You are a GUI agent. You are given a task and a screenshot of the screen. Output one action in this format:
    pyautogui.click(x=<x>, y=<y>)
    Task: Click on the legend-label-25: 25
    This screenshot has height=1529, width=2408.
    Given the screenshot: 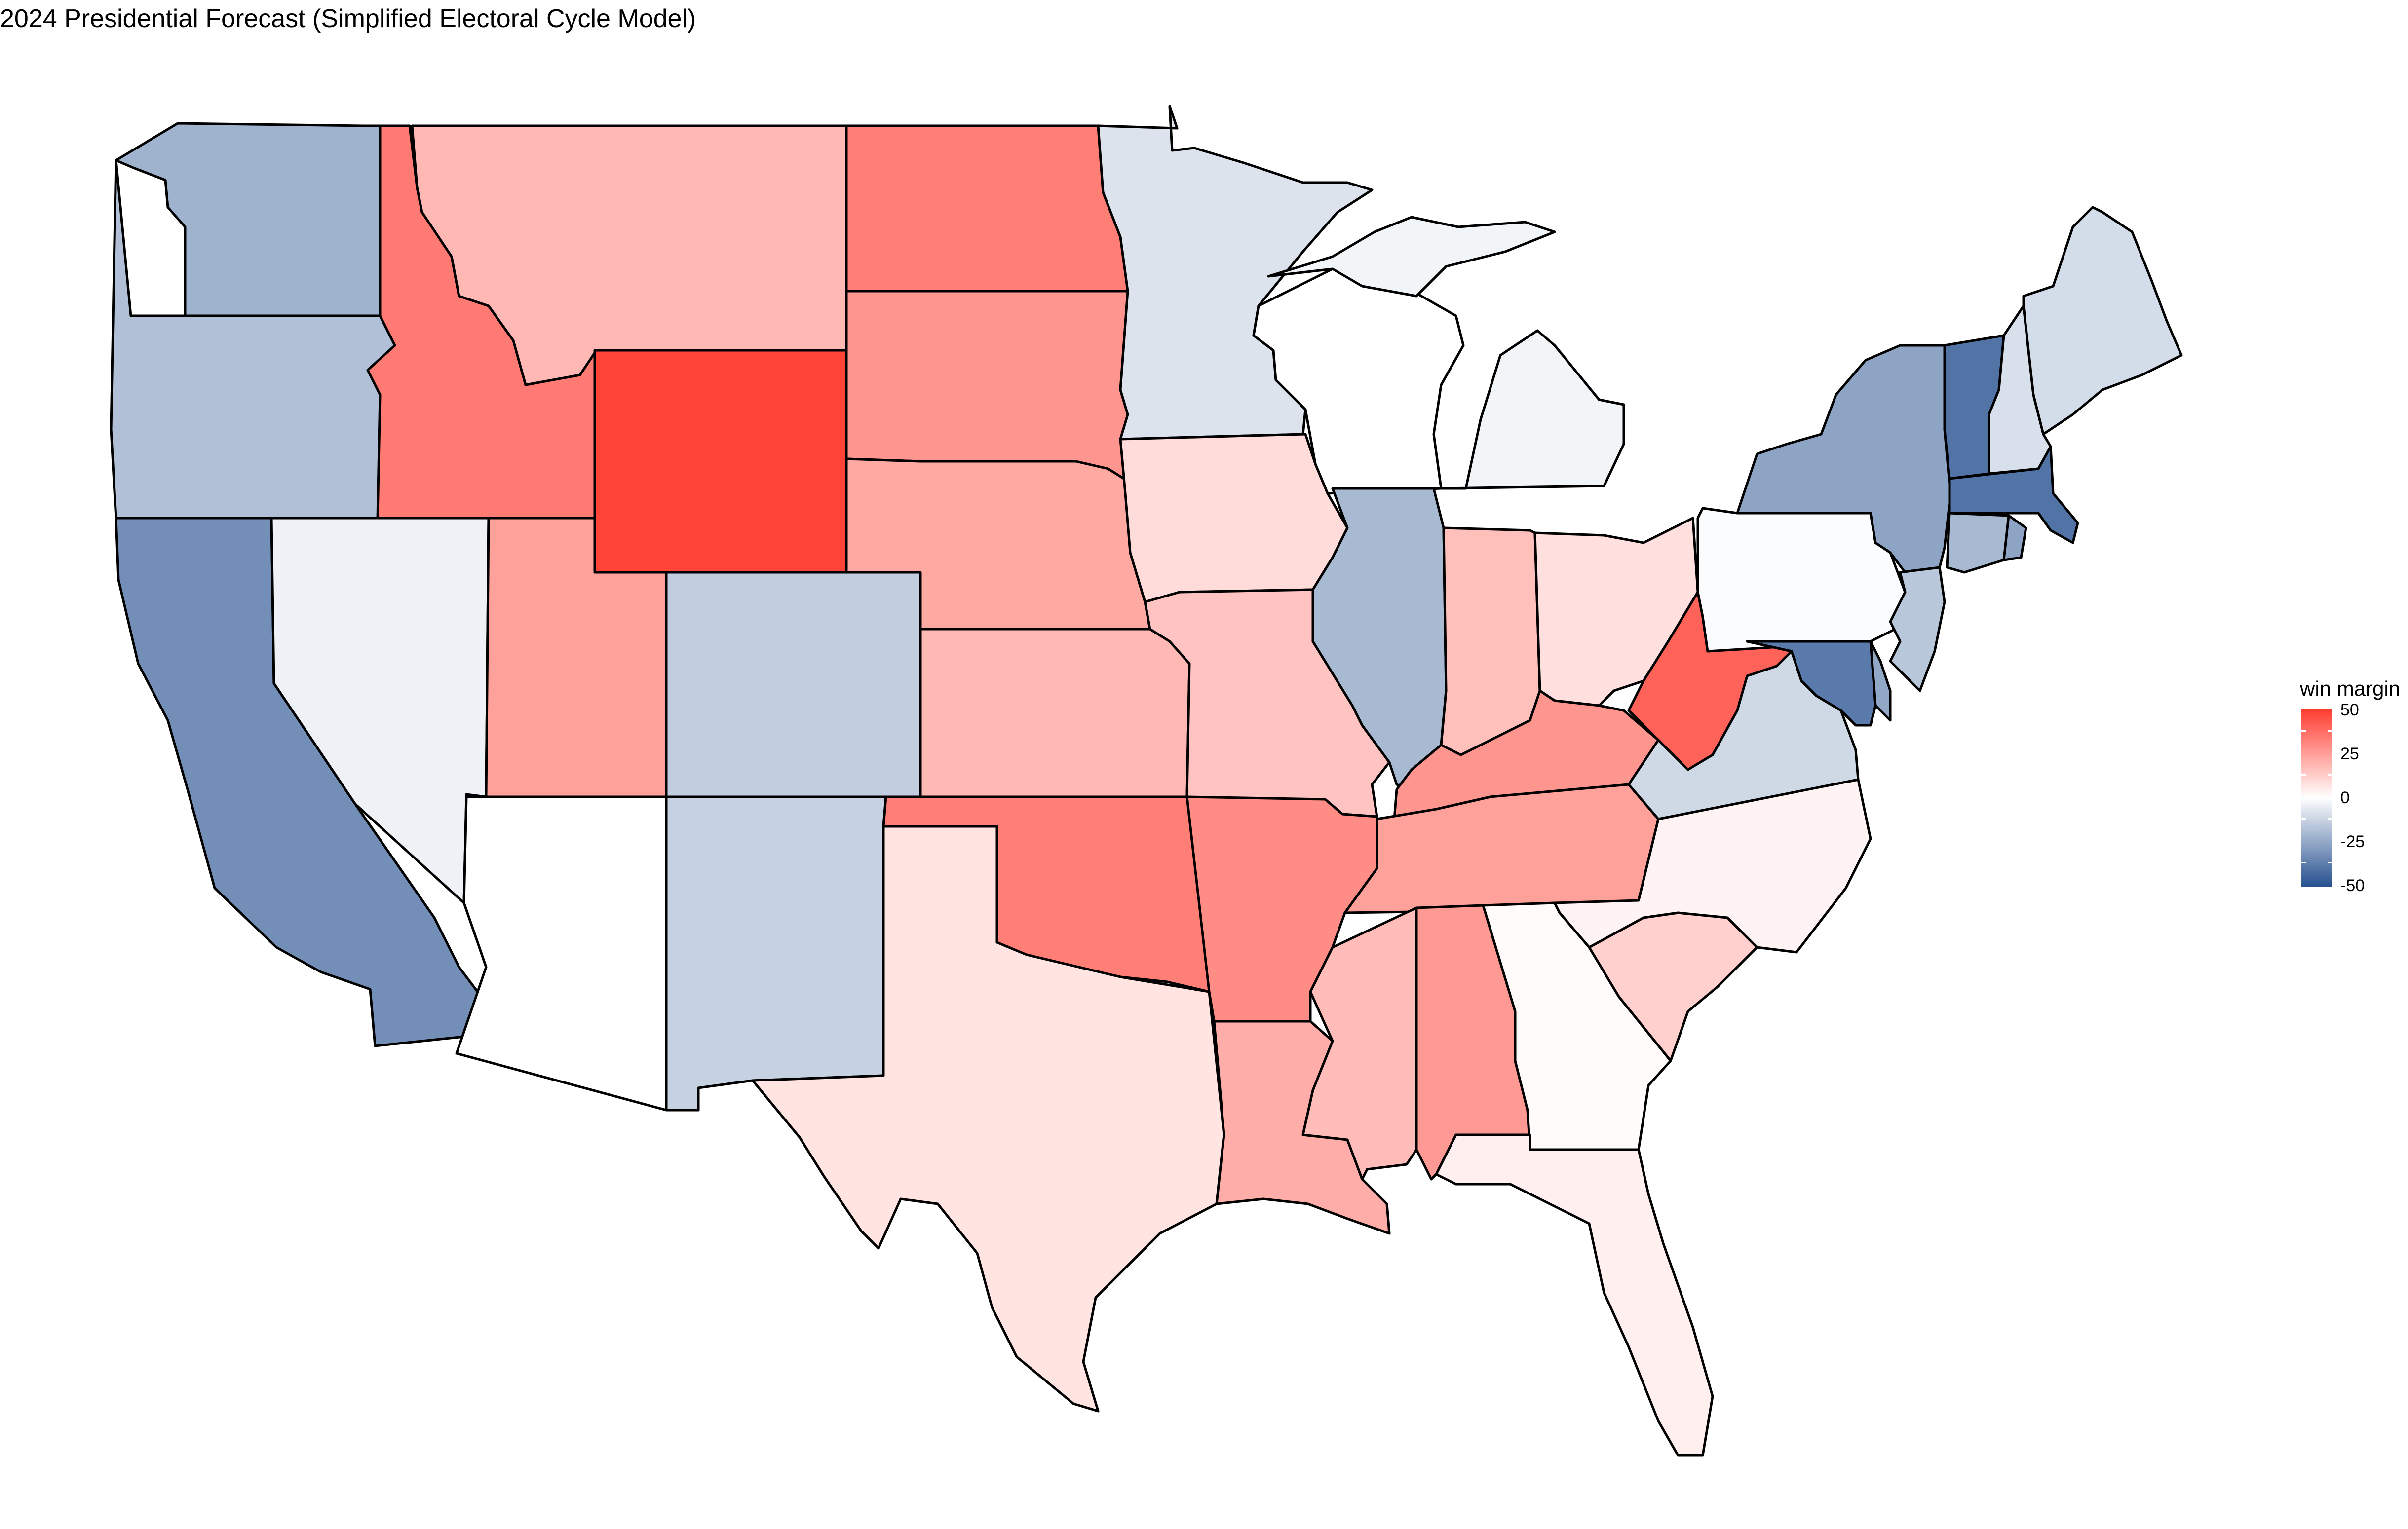 What is the action you would take?
    pyautogui.click(x=2349, y=754)
    